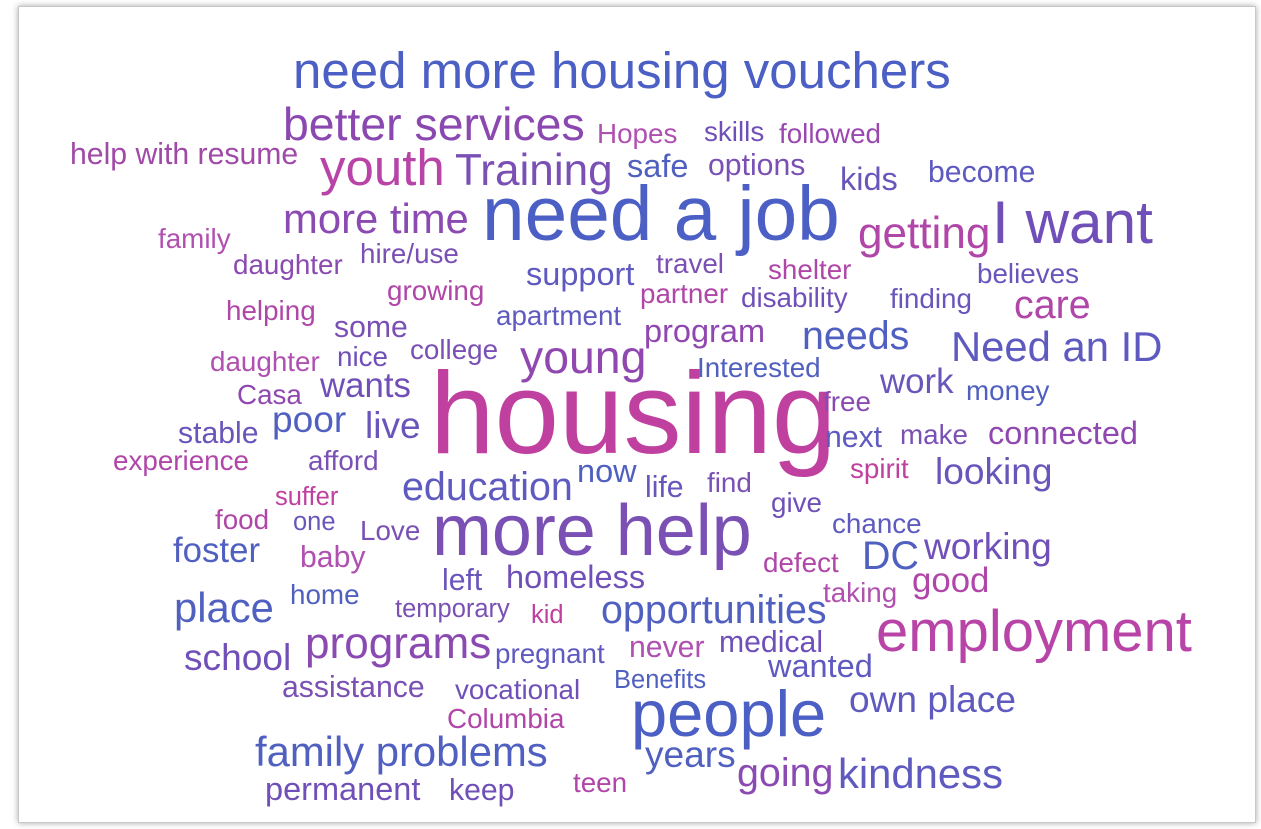 This screenshot has width=1261, height=829. What do you see at coordinates (517, 689) in the screenshot?
I see `word: vocational` at bounding box center [517, 689].